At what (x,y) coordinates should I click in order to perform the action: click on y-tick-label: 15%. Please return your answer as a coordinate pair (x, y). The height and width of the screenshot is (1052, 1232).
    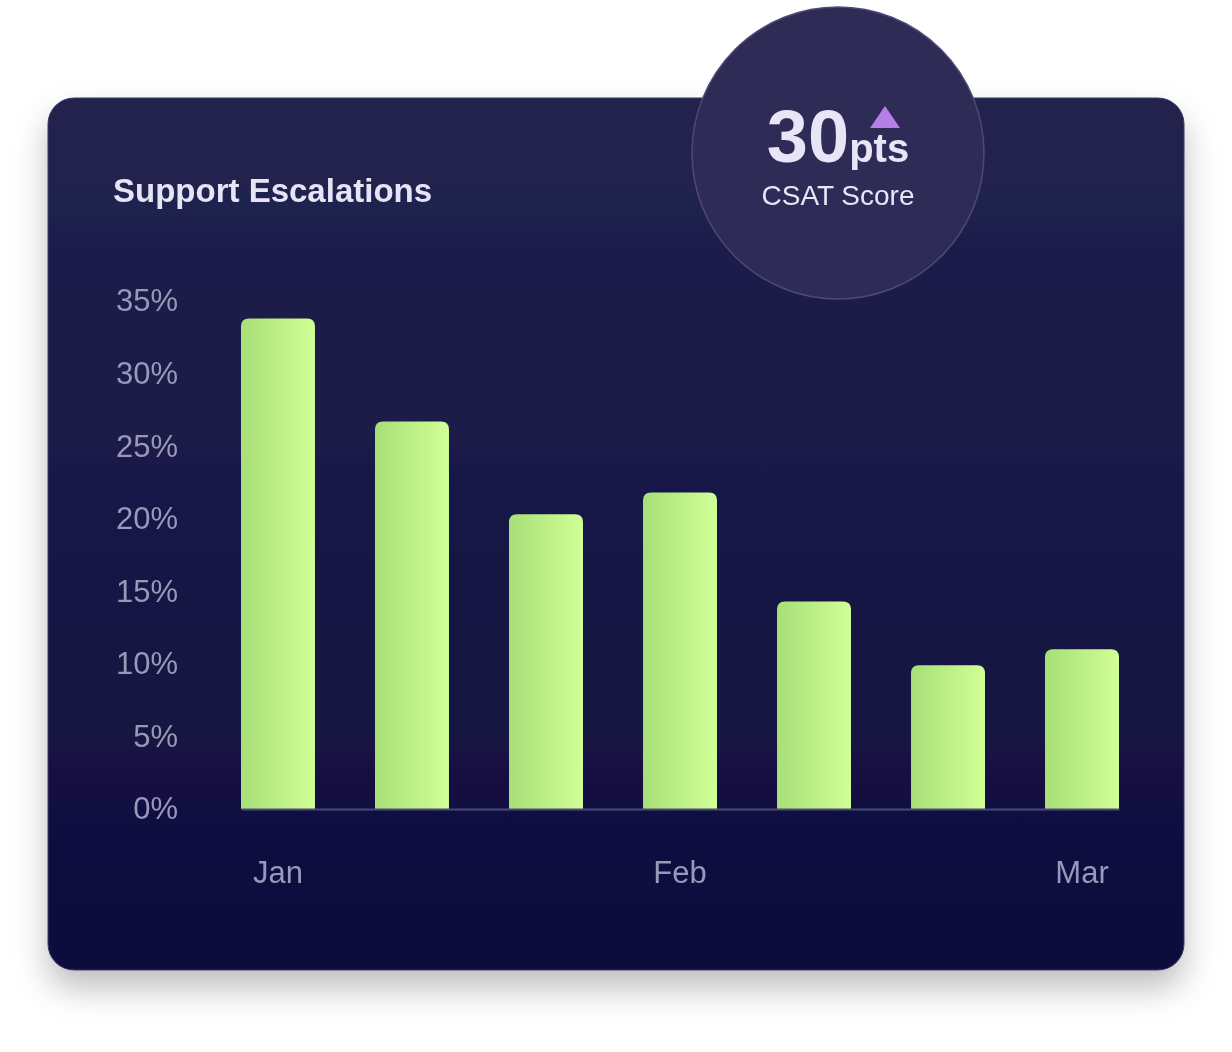
    Looking at the image, I should click on (146, 591).